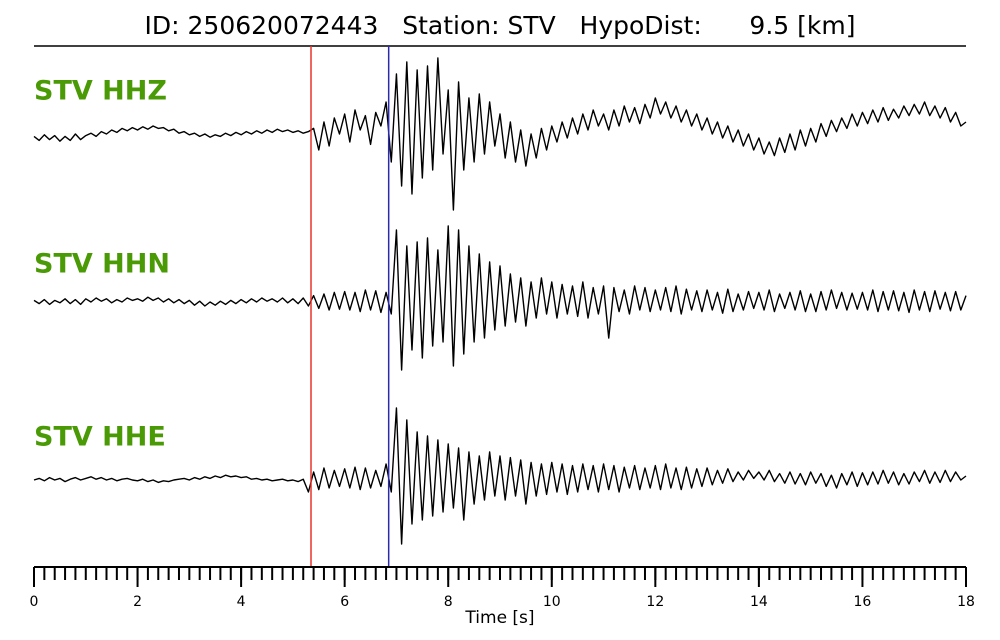 The height and width of the screenshot is (640, 1000). Describe the element at coordinates (34, 602) in the screenshot. I see `x-tick-label: 0` at that location.